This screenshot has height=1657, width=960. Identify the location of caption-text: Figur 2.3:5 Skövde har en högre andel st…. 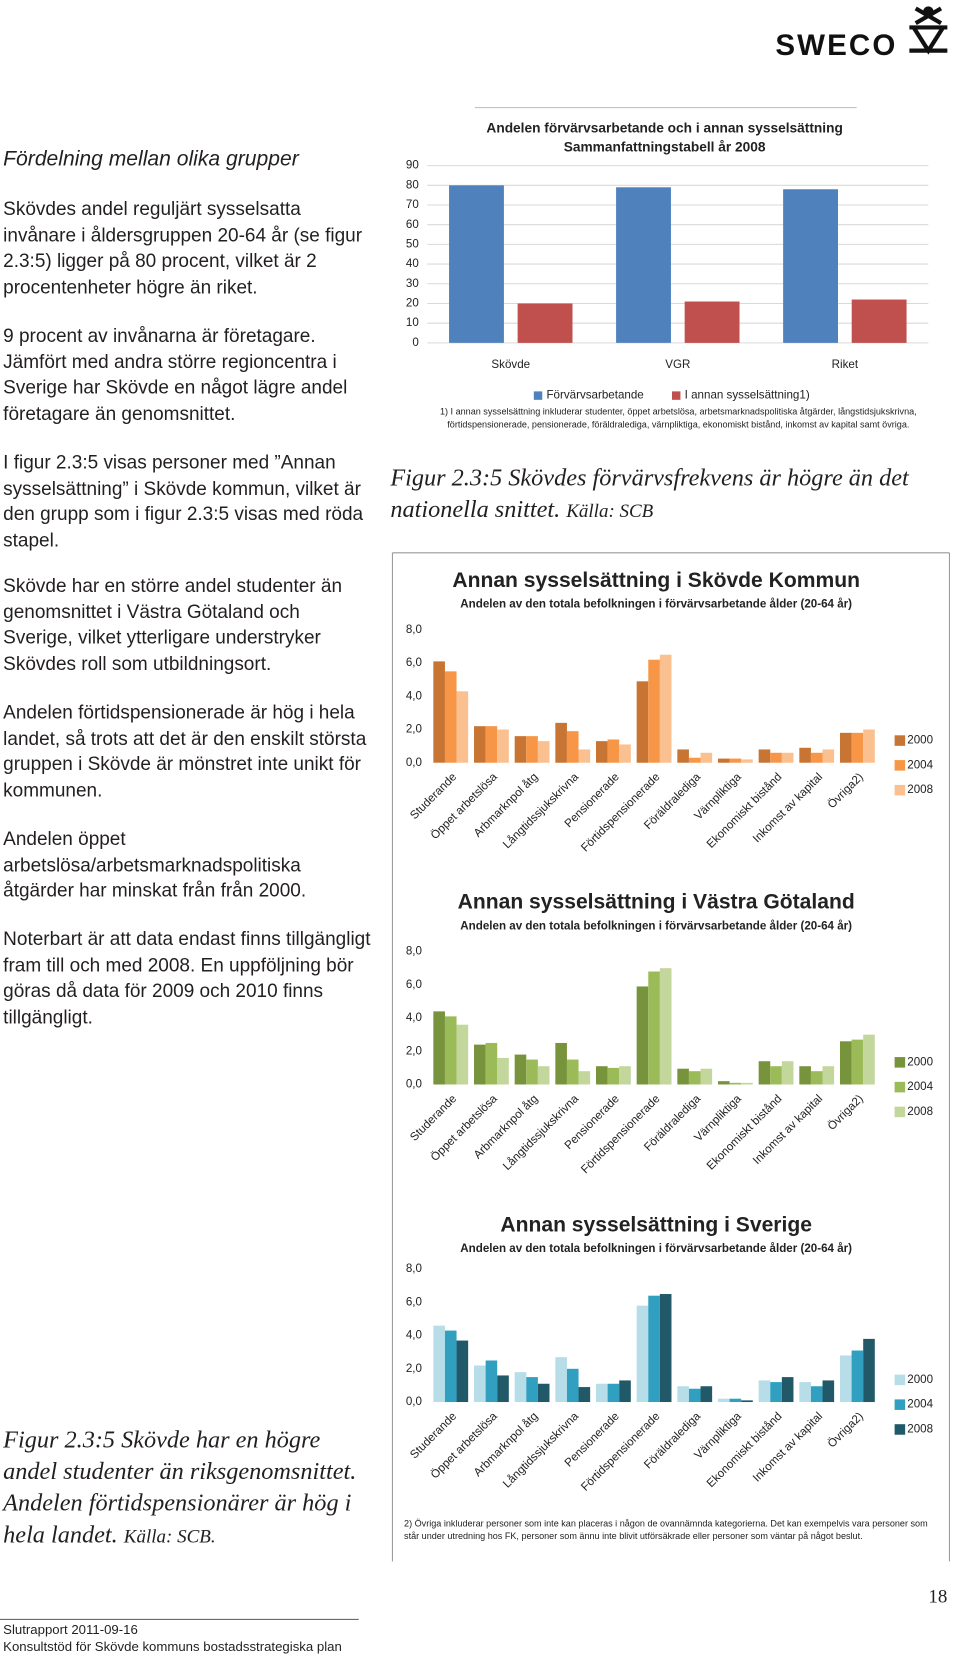
(180, 1487).